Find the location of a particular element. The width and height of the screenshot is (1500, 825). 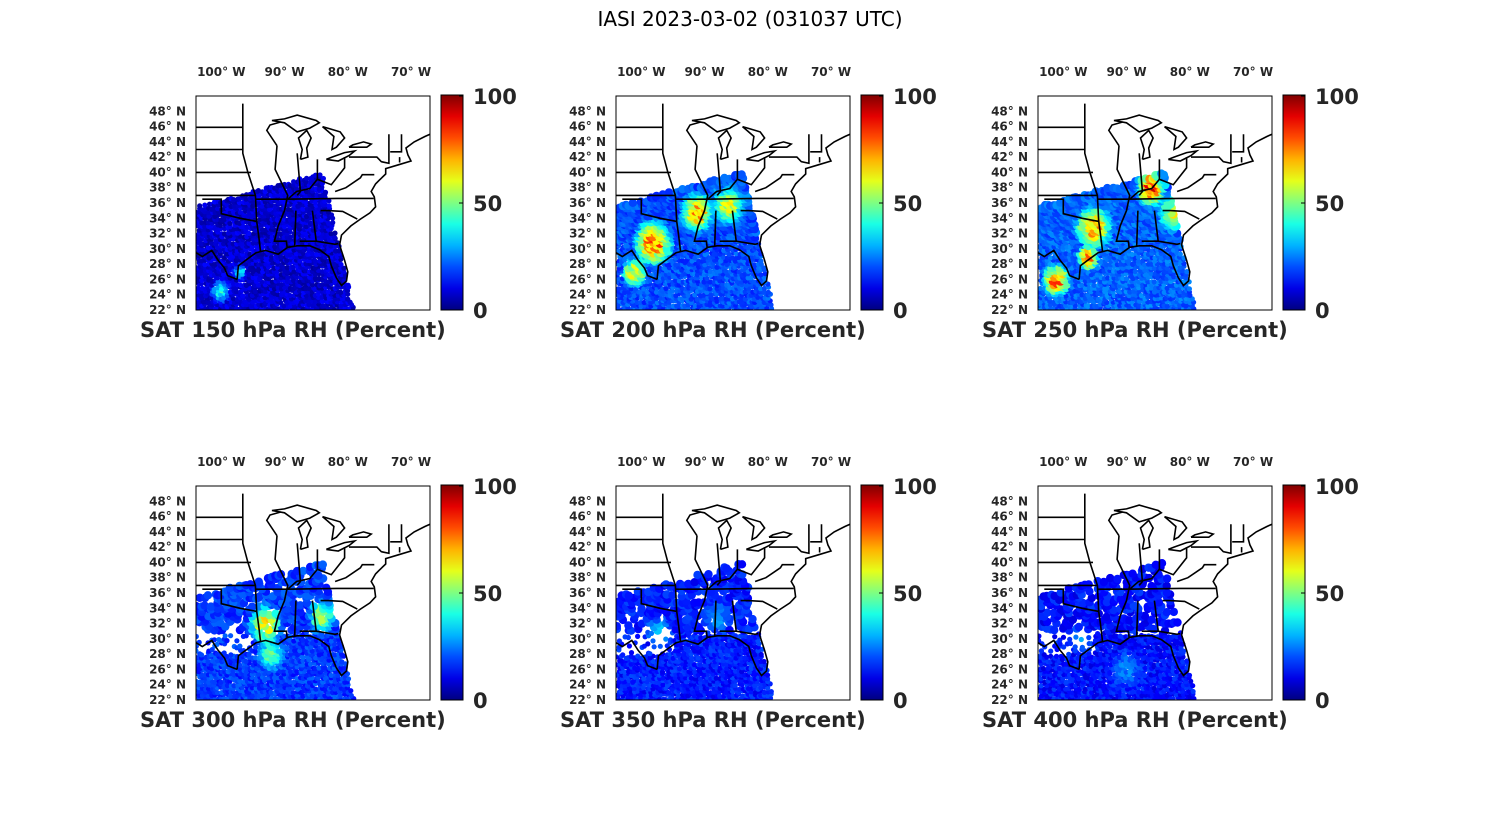

lat-tick-label: 26° N is located at coordinates (587, 279).